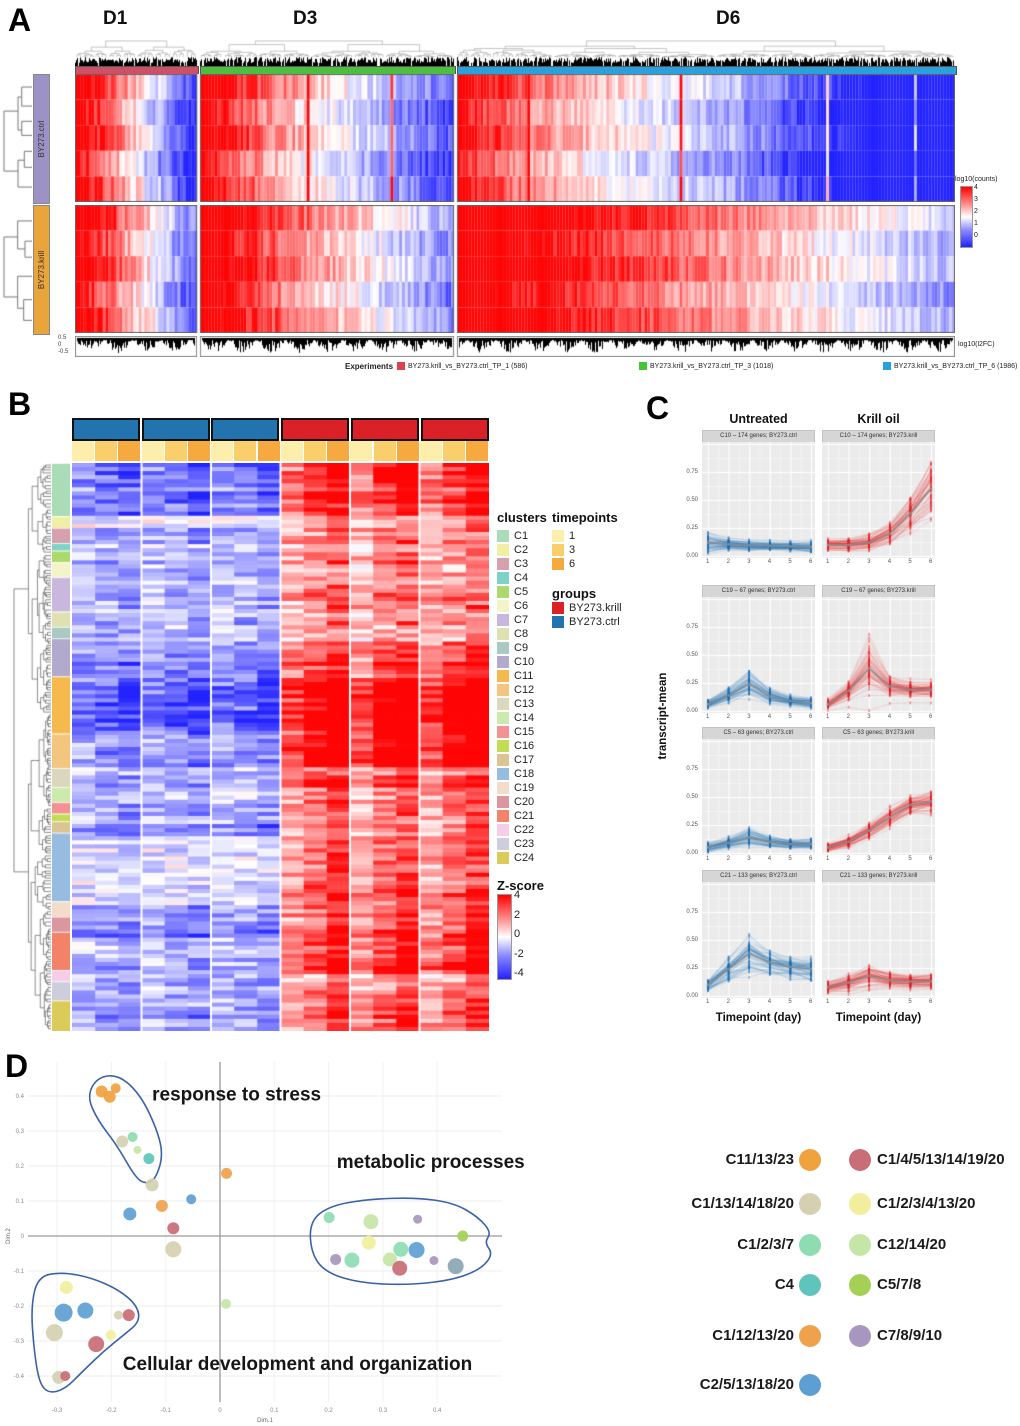  What do you see at coordinates (658, 408) in the screenshot?
I see `panel-c-label: C` at bounding box center [658, 408].